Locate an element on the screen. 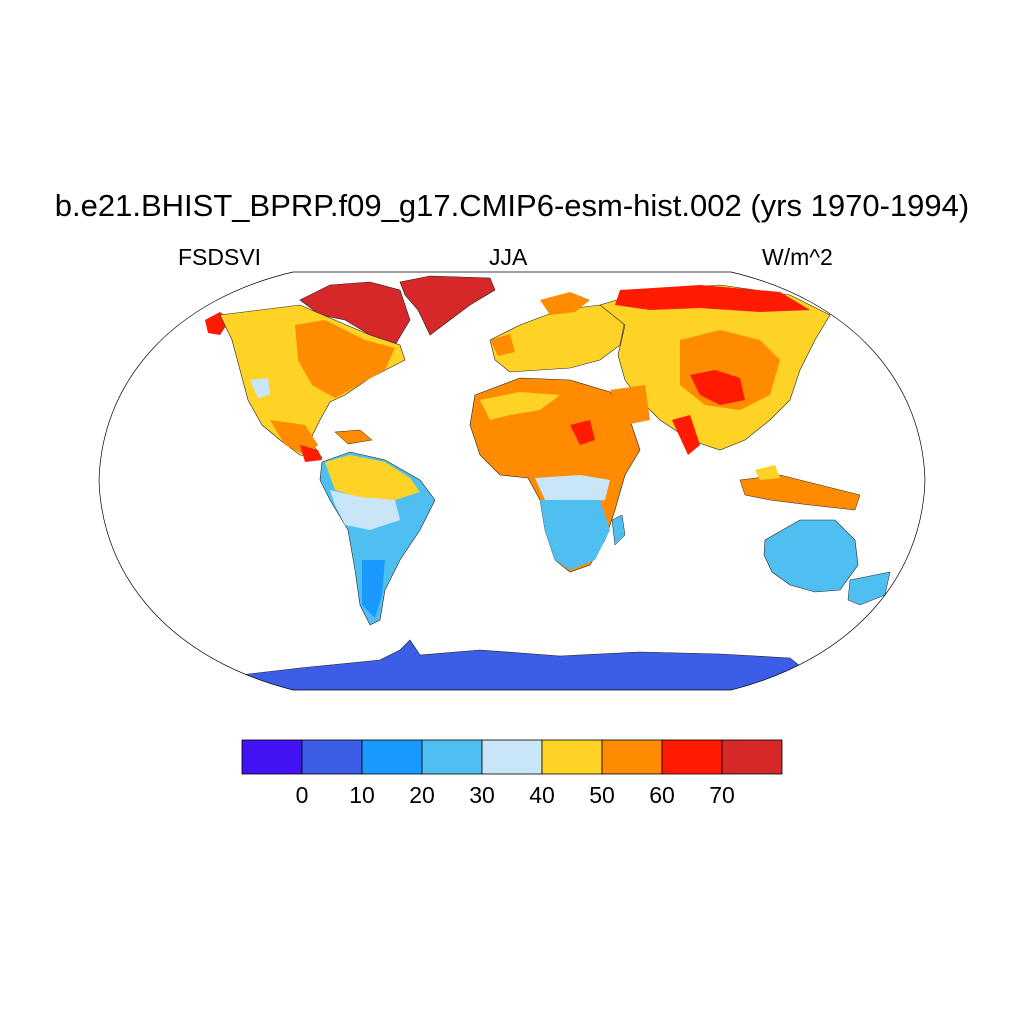  colorbar-tick-label: 0 is located at coordinates (302, 795).